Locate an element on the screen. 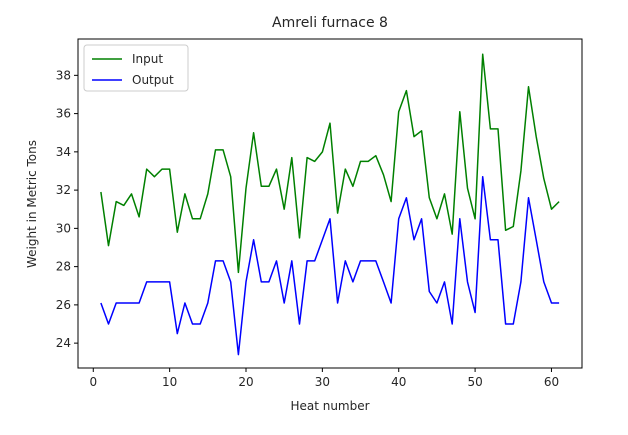  chart-title: Amreli furnace 8 is located at coordinates (330, 23).